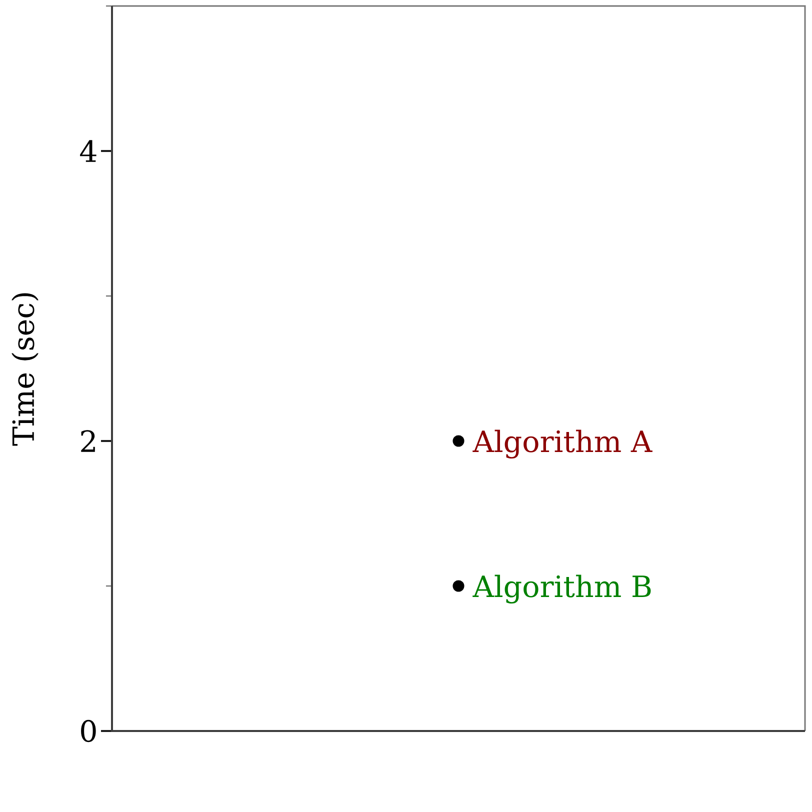 The image size is (812, 812). What do you see at coordinates (25, 369) in the screenshot?
I see `y-axis-title: Time (sec)` at bounding box center [25, 369].